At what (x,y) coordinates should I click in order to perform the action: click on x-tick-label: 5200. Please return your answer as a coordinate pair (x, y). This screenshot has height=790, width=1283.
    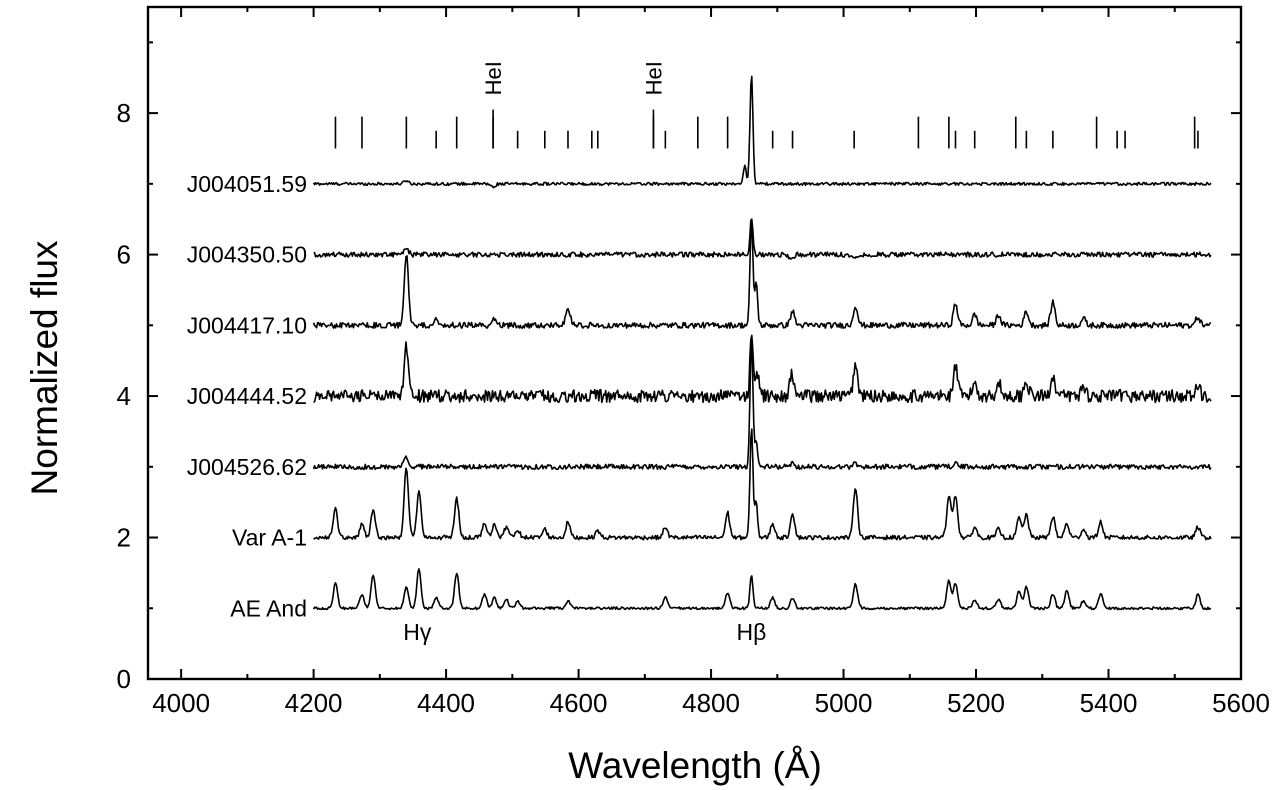
    Looking at the image, I should click on (976, 703).